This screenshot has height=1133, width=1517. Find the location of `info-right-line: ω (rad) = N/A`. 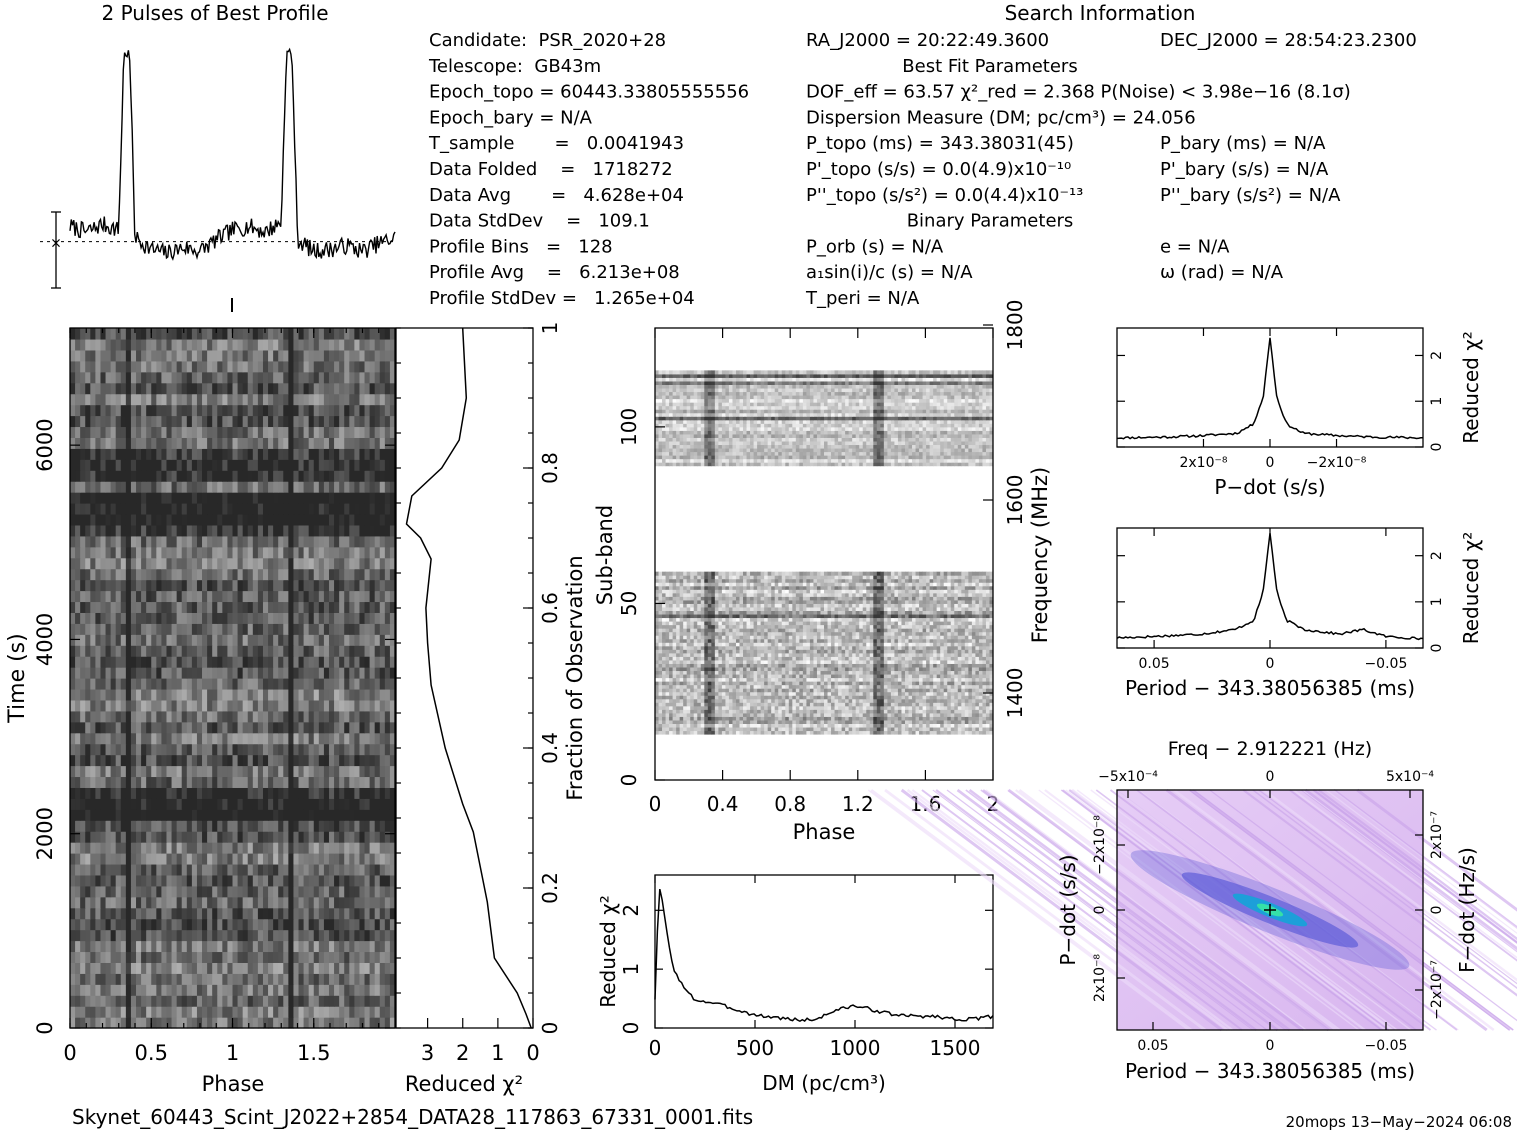

info-right-line: ω (rad) = N/A is located at coordinates (1222, 272).